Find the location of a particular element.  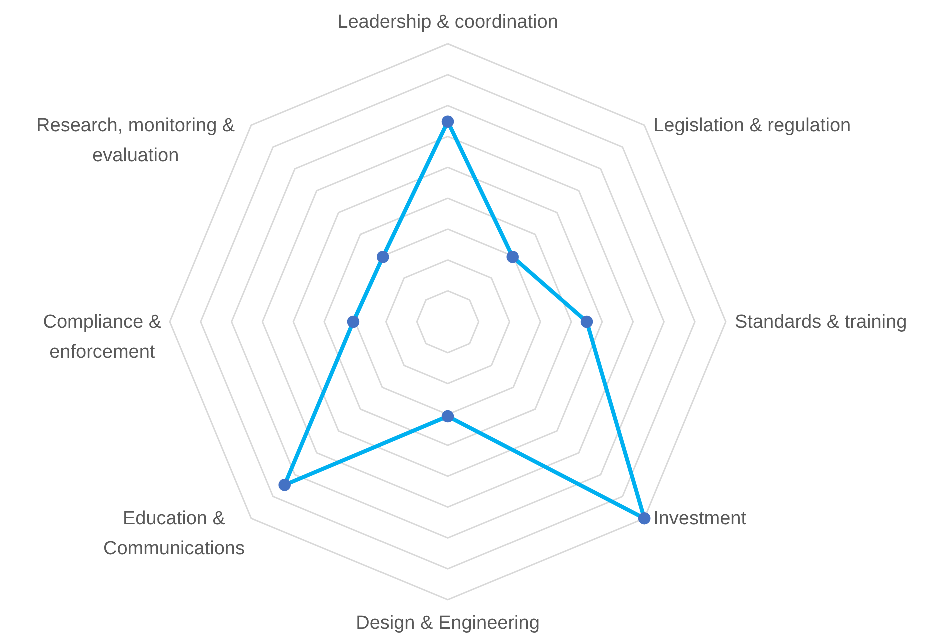

spoke-label: Standards & training is located at coordinates (821, 322).